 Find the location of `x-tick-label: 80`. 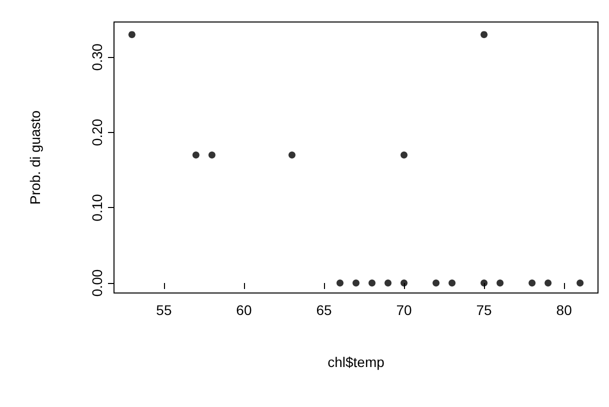

x-tick-label: 80 is located at coordinates (564, 310).